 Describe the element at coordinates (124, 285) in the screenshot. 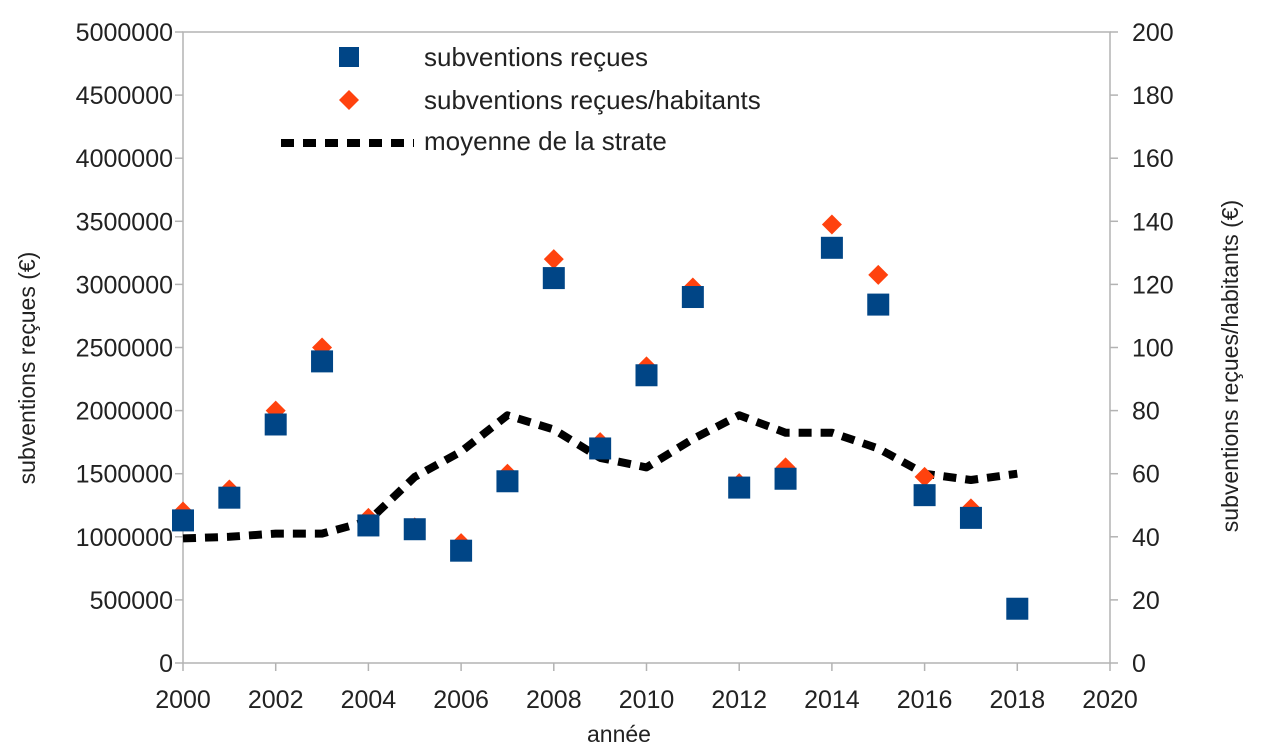

I see `y-left-tick-label: 3000000` at that location.